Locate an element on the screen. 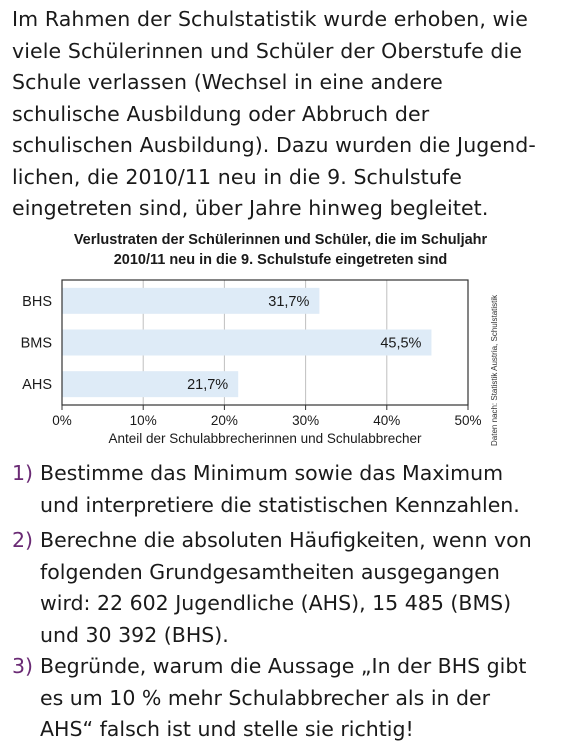 Image resolution: width=561 pixels, height=755 pixels. task-2-line-2: folgenden Grundgesamtheiten ausgegangen is located at coordinates (270, 571).